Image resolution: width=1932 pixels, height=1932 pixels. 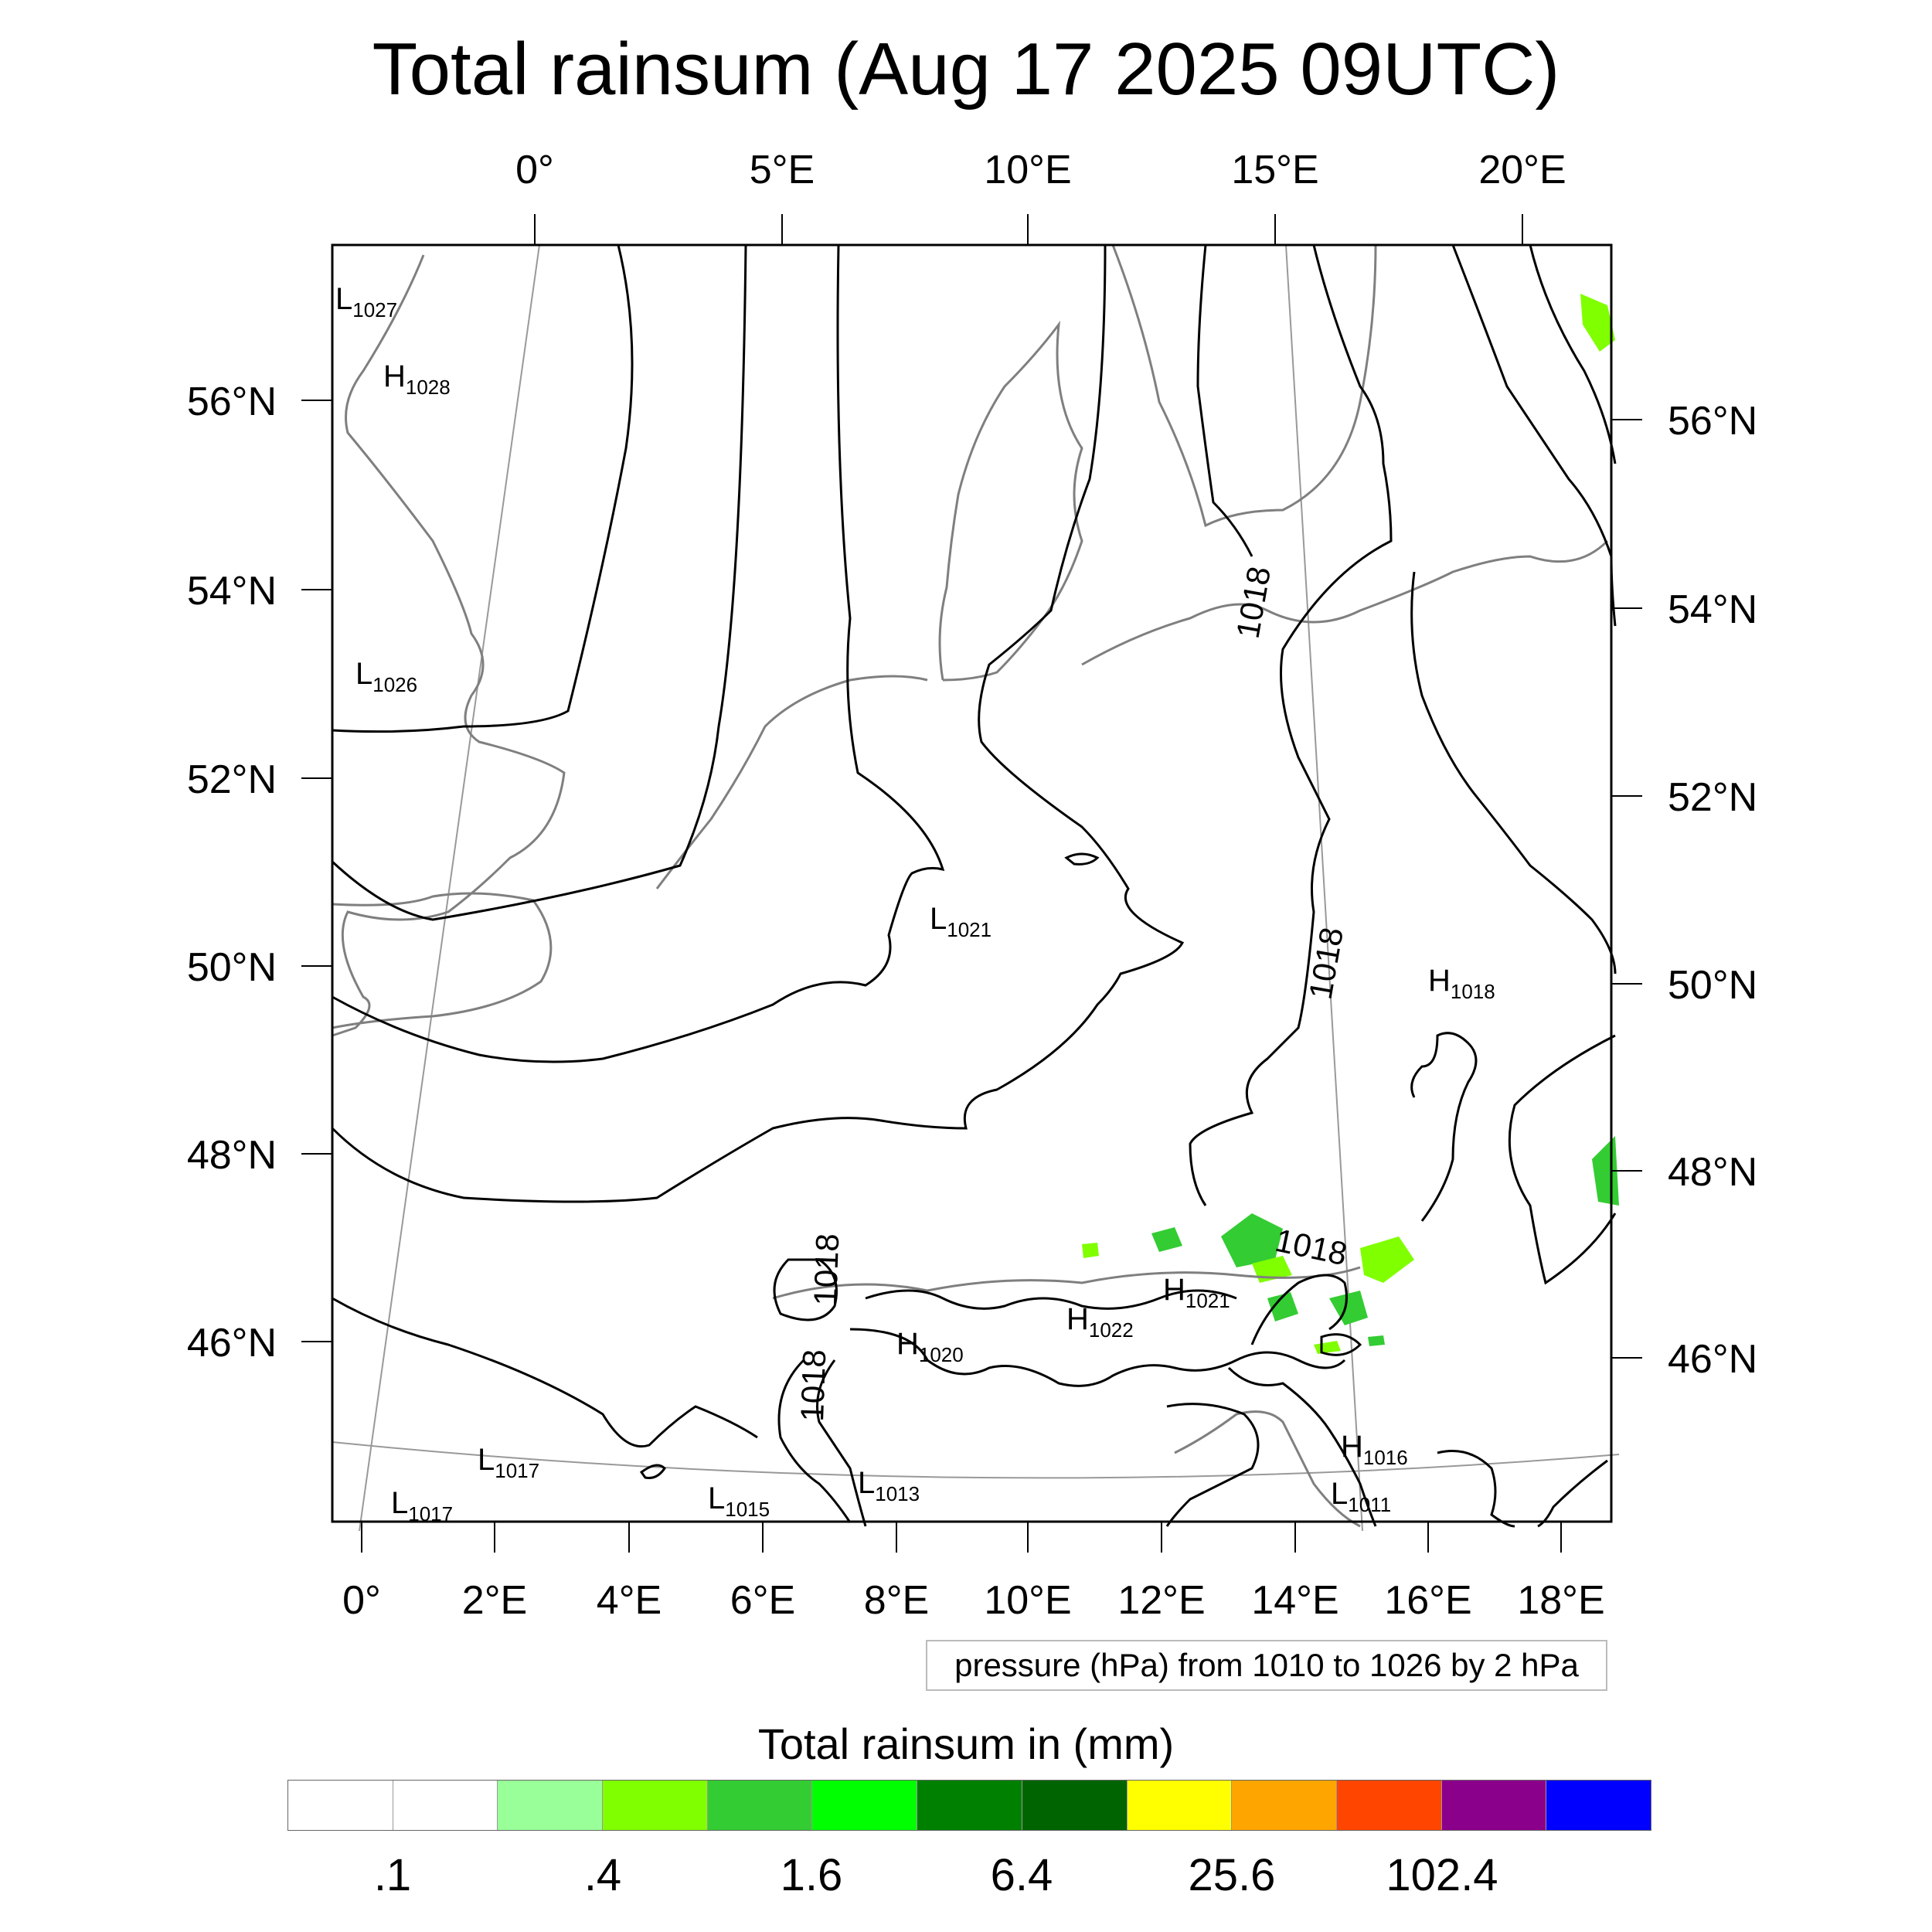 What do you see at coordinates (930, 1347) in the screenshot?
I see `pressure-center-label: H1020` at bounding box center [930, 1347].